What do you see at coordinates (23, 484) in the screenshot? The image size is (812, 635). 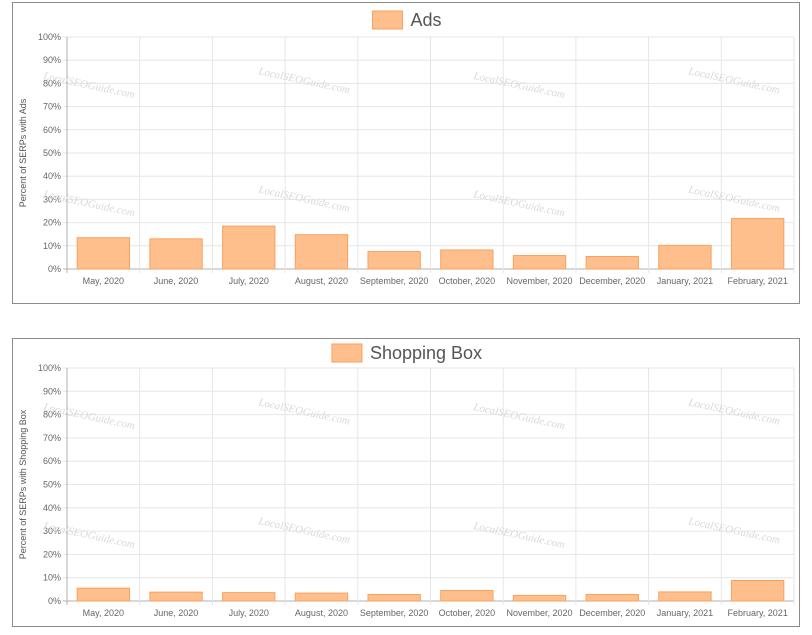 I see `y-axis-label: Percent of SERPs with Shopping Box` at bounding box center [23, 484].